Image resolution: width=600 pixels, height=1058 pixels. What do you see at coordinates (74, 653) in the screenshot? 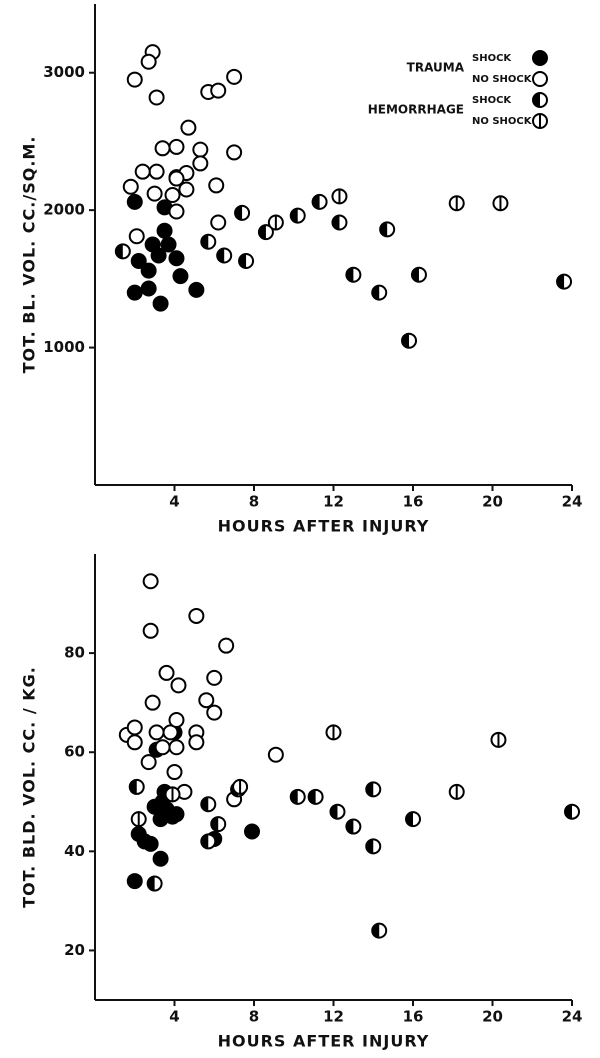
I see `y-tick-label: 80` at bounding box center [74, 653].